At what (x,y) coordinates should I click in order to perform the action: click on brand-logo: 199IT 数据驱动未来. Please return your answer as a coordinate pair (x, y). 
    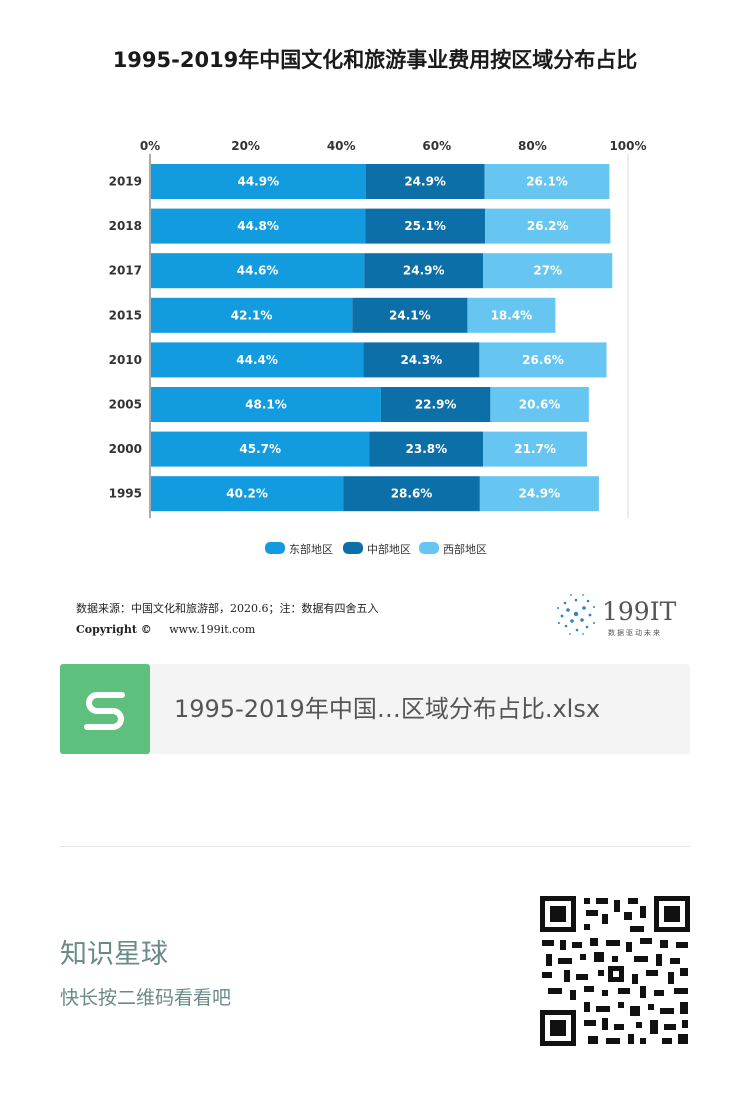
    Looking at the image, I should click on (617, 615).